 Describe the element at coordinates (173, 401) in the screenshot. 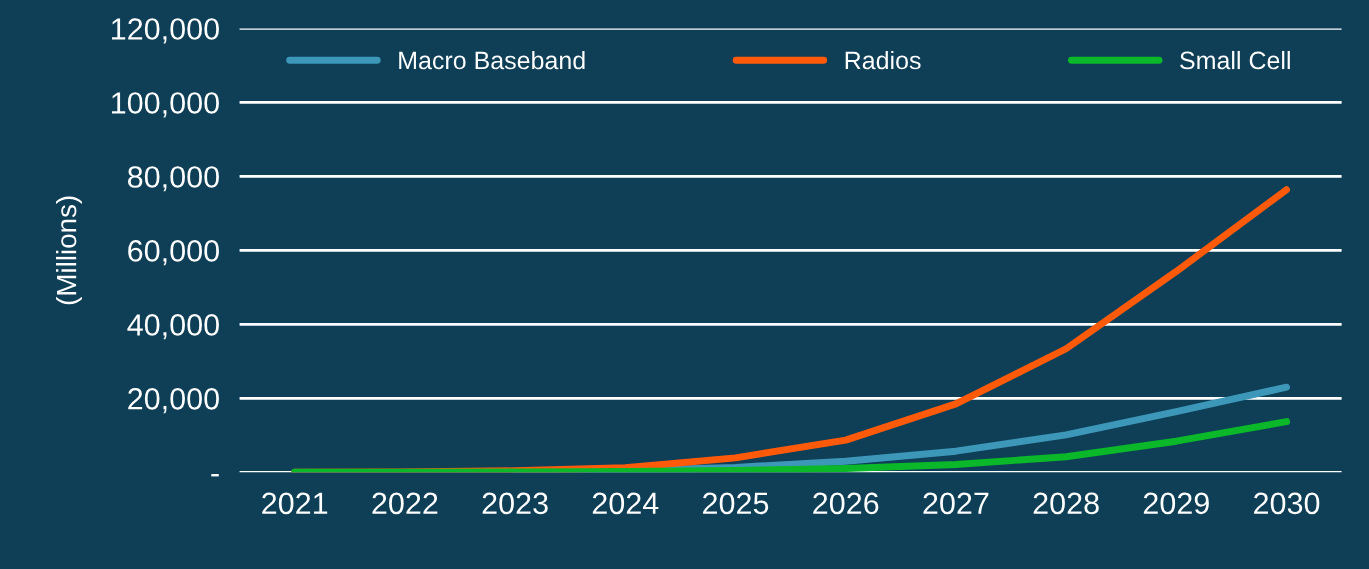

I see `y-tick-label: 20,000` at that location.